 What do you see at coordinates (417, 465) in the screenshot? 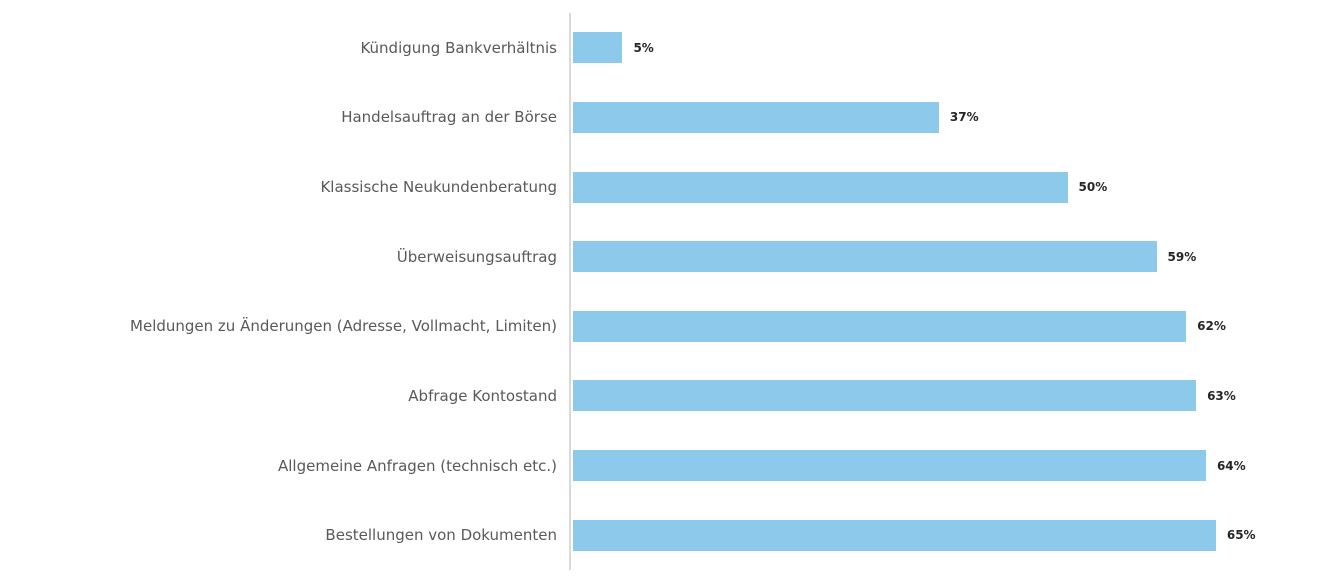
I see `category-label: Allgemeine Anfragen (technisch etc.)` at bounding box center [417, 465].